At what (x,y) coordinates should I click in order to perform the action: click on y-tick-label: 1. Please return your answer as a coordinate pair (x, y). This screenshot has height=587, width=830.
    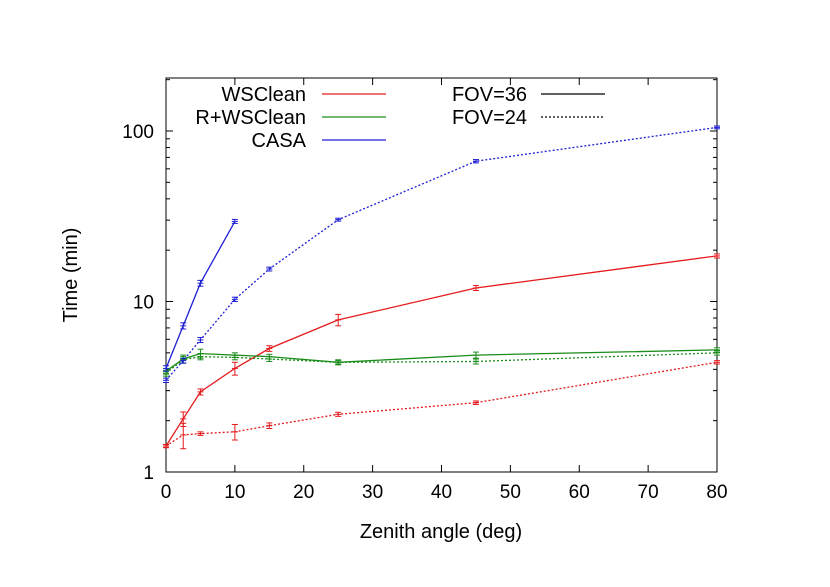
    Looking at the image, I should click on (148, 473).